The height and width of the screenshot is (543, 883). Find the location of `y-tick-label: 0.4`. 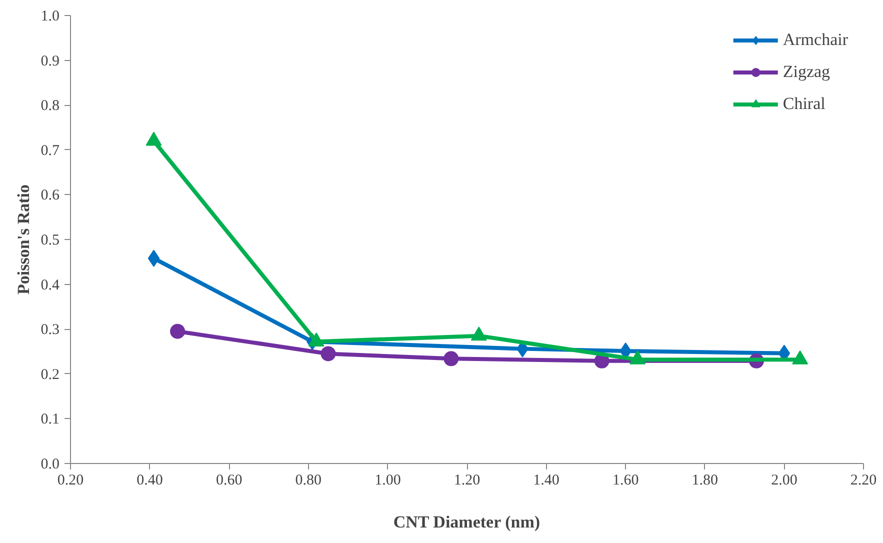

y-tick-label: 0.4 is located at coordinates (50, 285).